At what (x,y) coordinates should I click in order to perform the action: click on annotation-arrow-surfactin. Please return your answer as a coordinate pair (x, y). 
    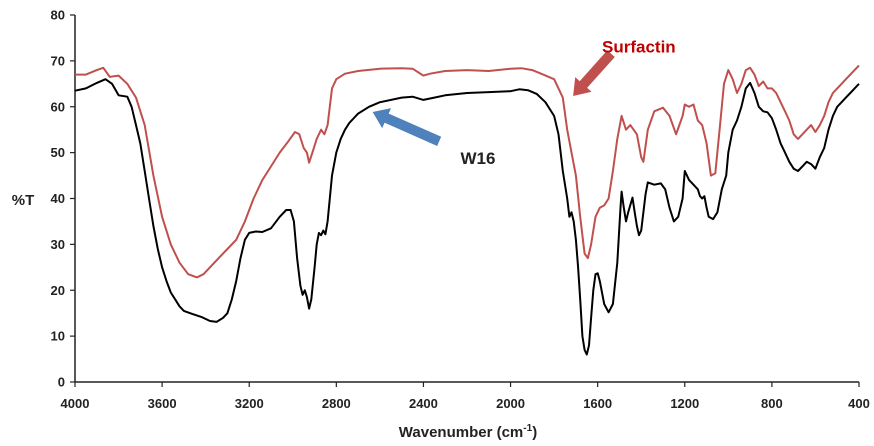
    Looking at the image, I should click on (594, 73).